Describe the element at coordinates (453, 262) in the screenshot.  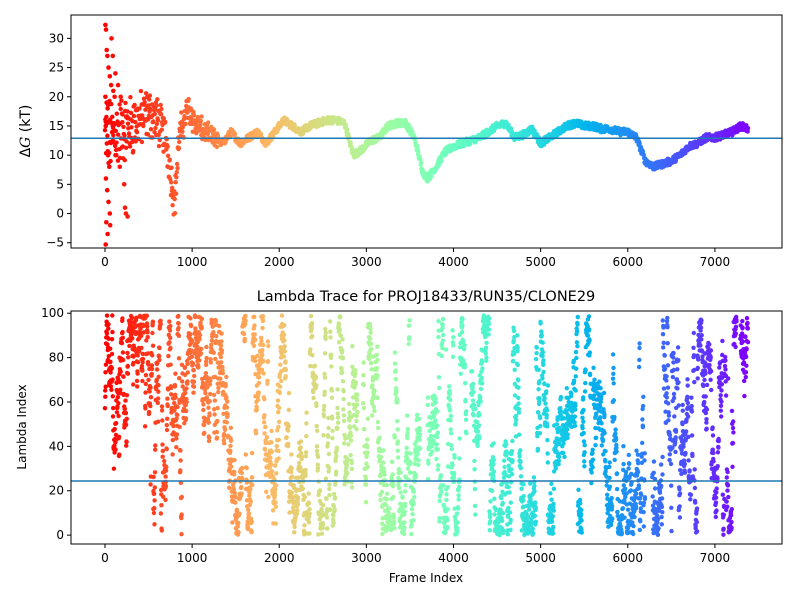
I see `x-tick-label: 4000` at that location.